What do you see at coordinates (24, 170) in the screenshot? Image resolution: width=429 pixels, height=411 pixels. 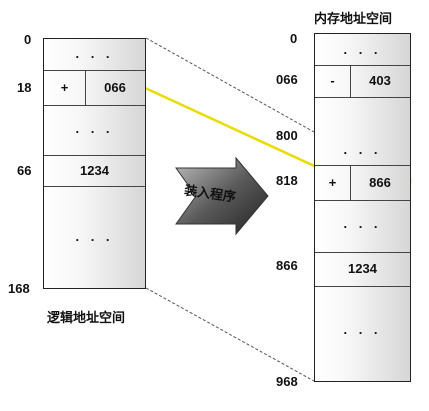 I see `logical-address-66: 66` at bounding box center [24, 170].